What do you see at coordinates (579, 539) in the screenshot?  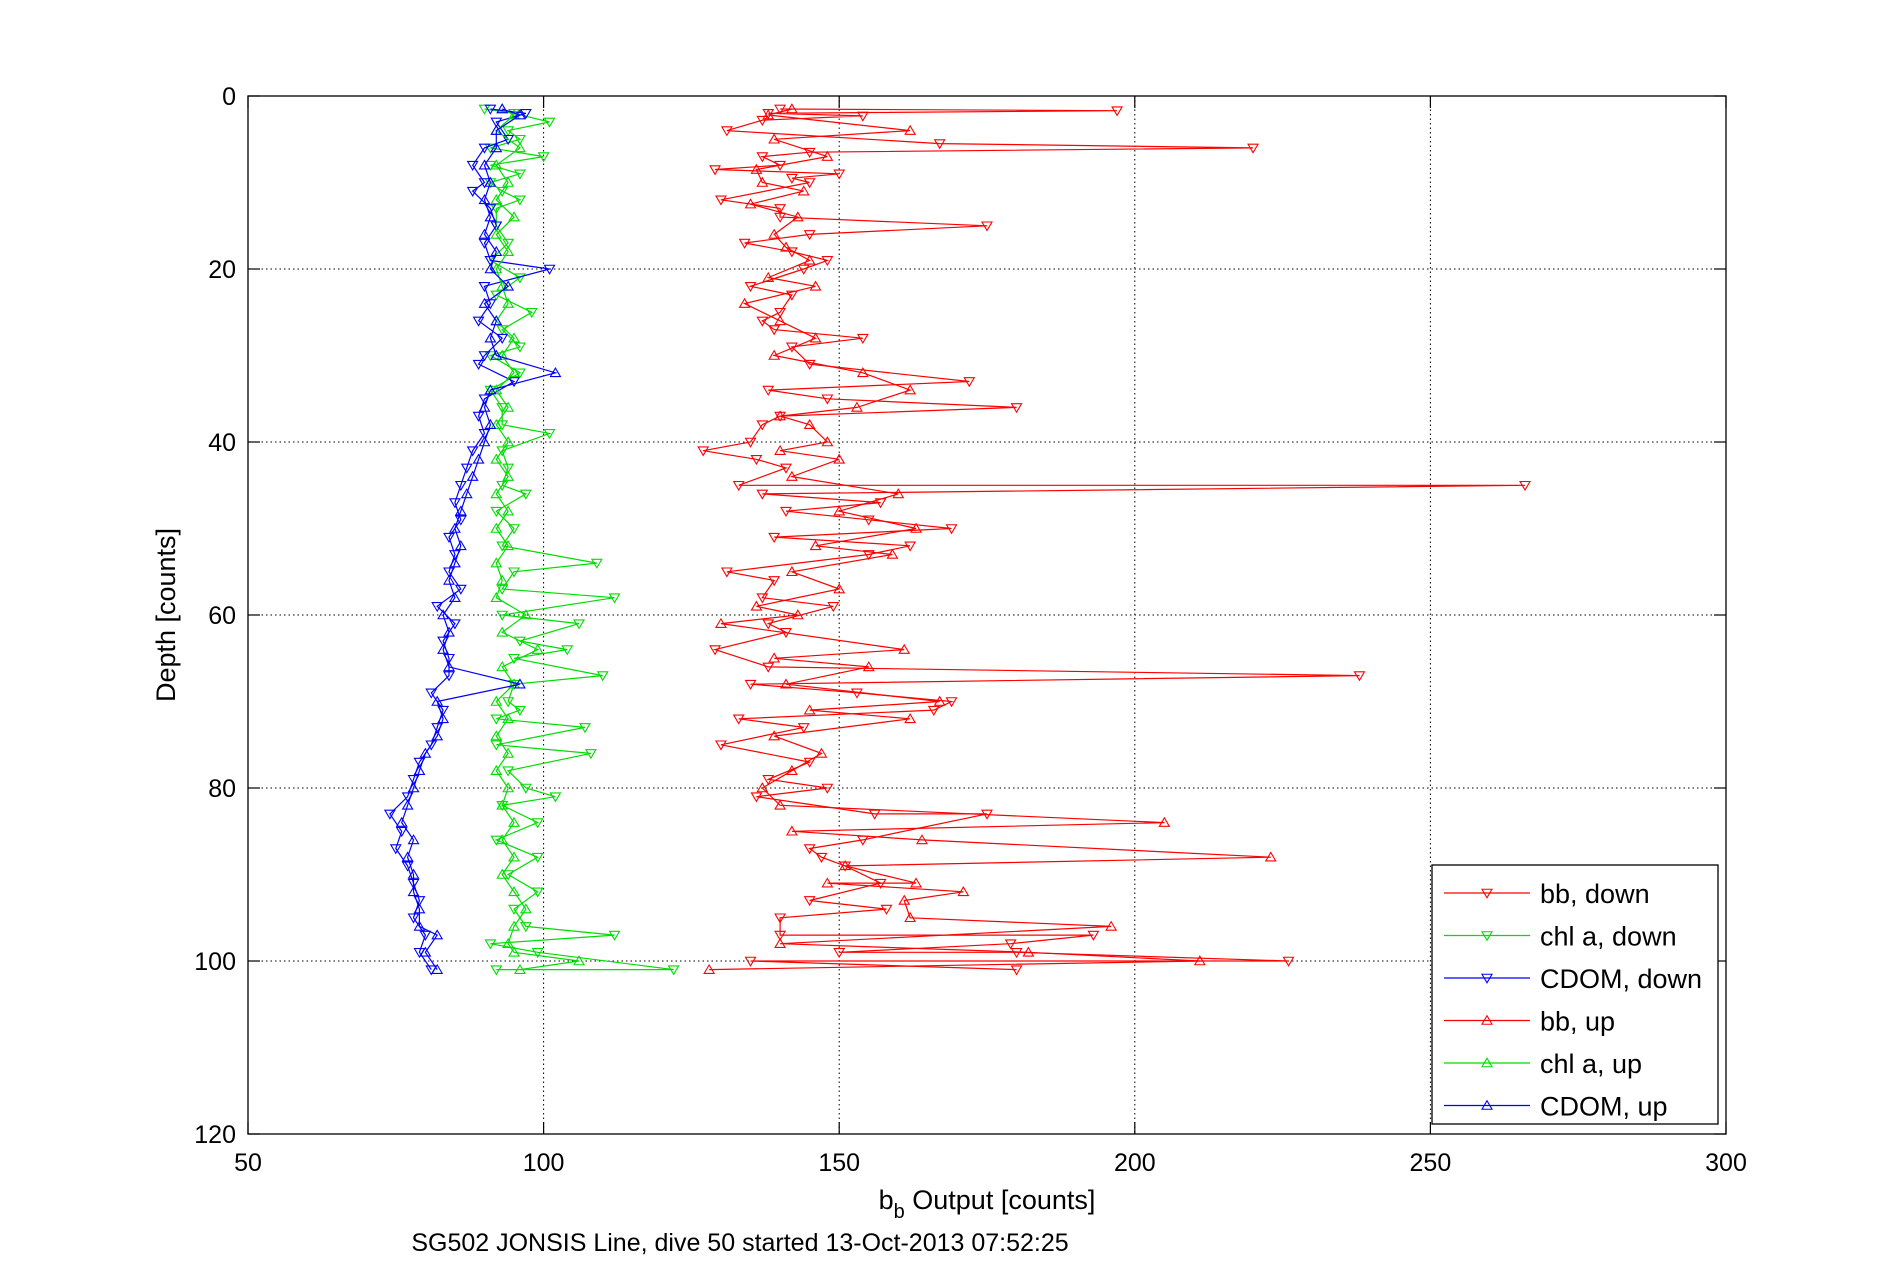 I see `series-line-chl-a-down` at bounding box center [579, 539].